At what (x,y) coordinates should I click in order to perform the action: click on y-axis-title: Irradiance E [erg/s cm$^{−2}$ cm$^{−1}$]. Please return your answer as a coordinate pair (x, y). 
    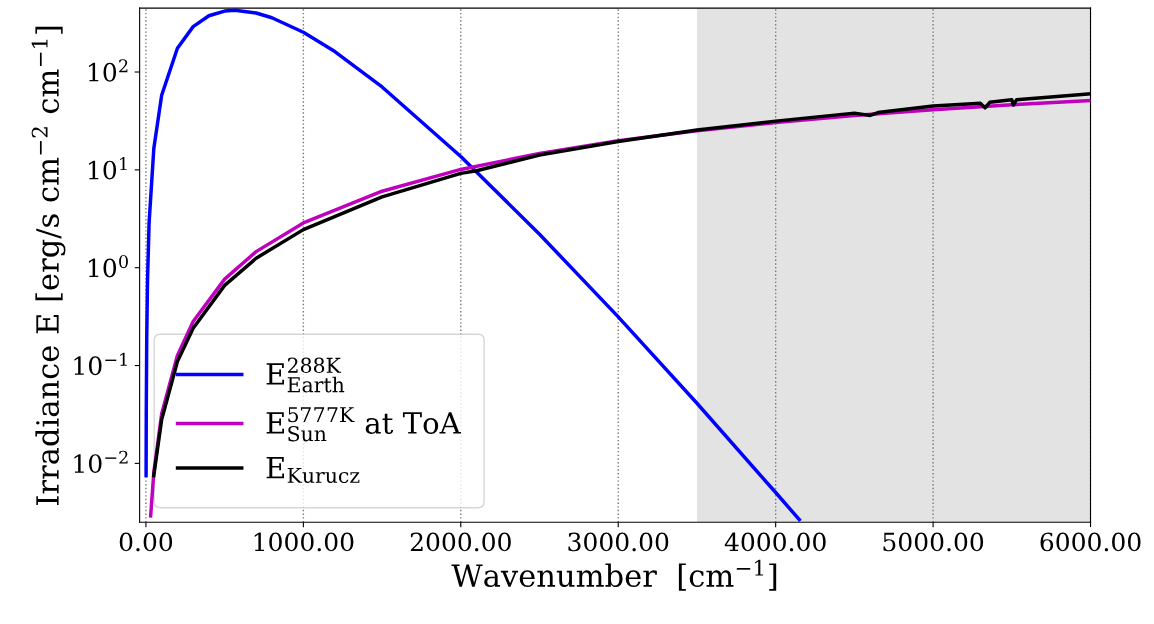
    Looking at the image, I should click on (48, 265).